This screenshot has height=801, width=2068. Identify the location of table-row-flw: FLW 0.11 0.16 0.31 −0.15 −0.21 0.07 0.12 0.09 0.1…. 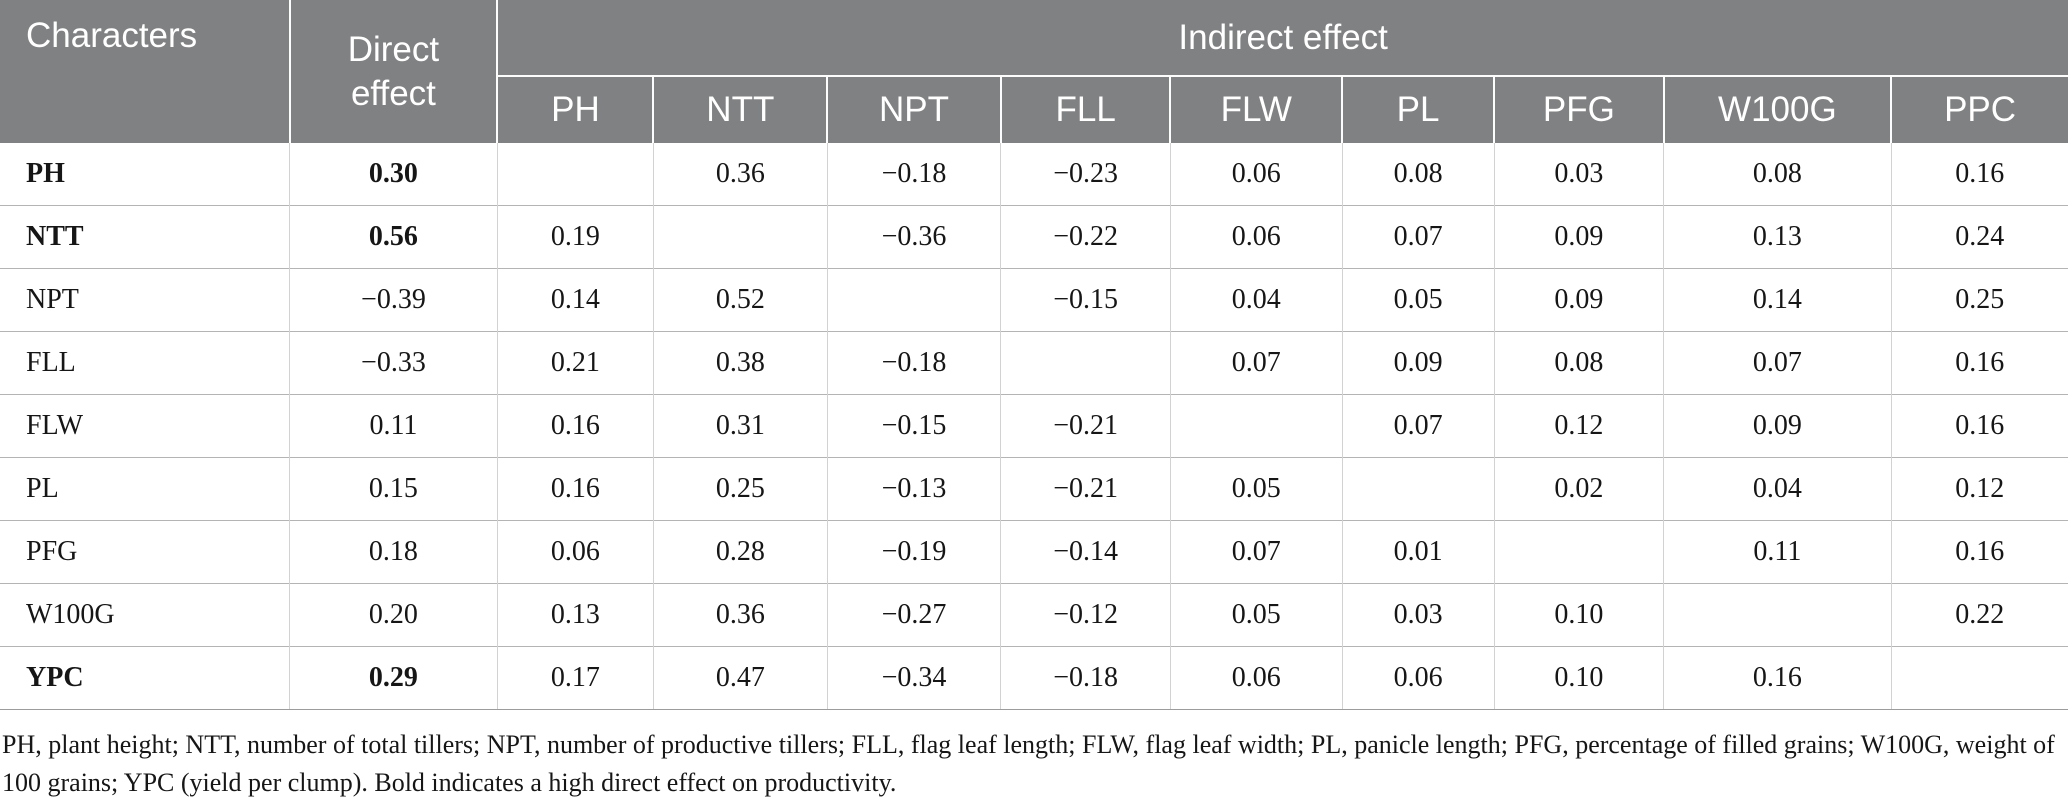
(1034, 426).